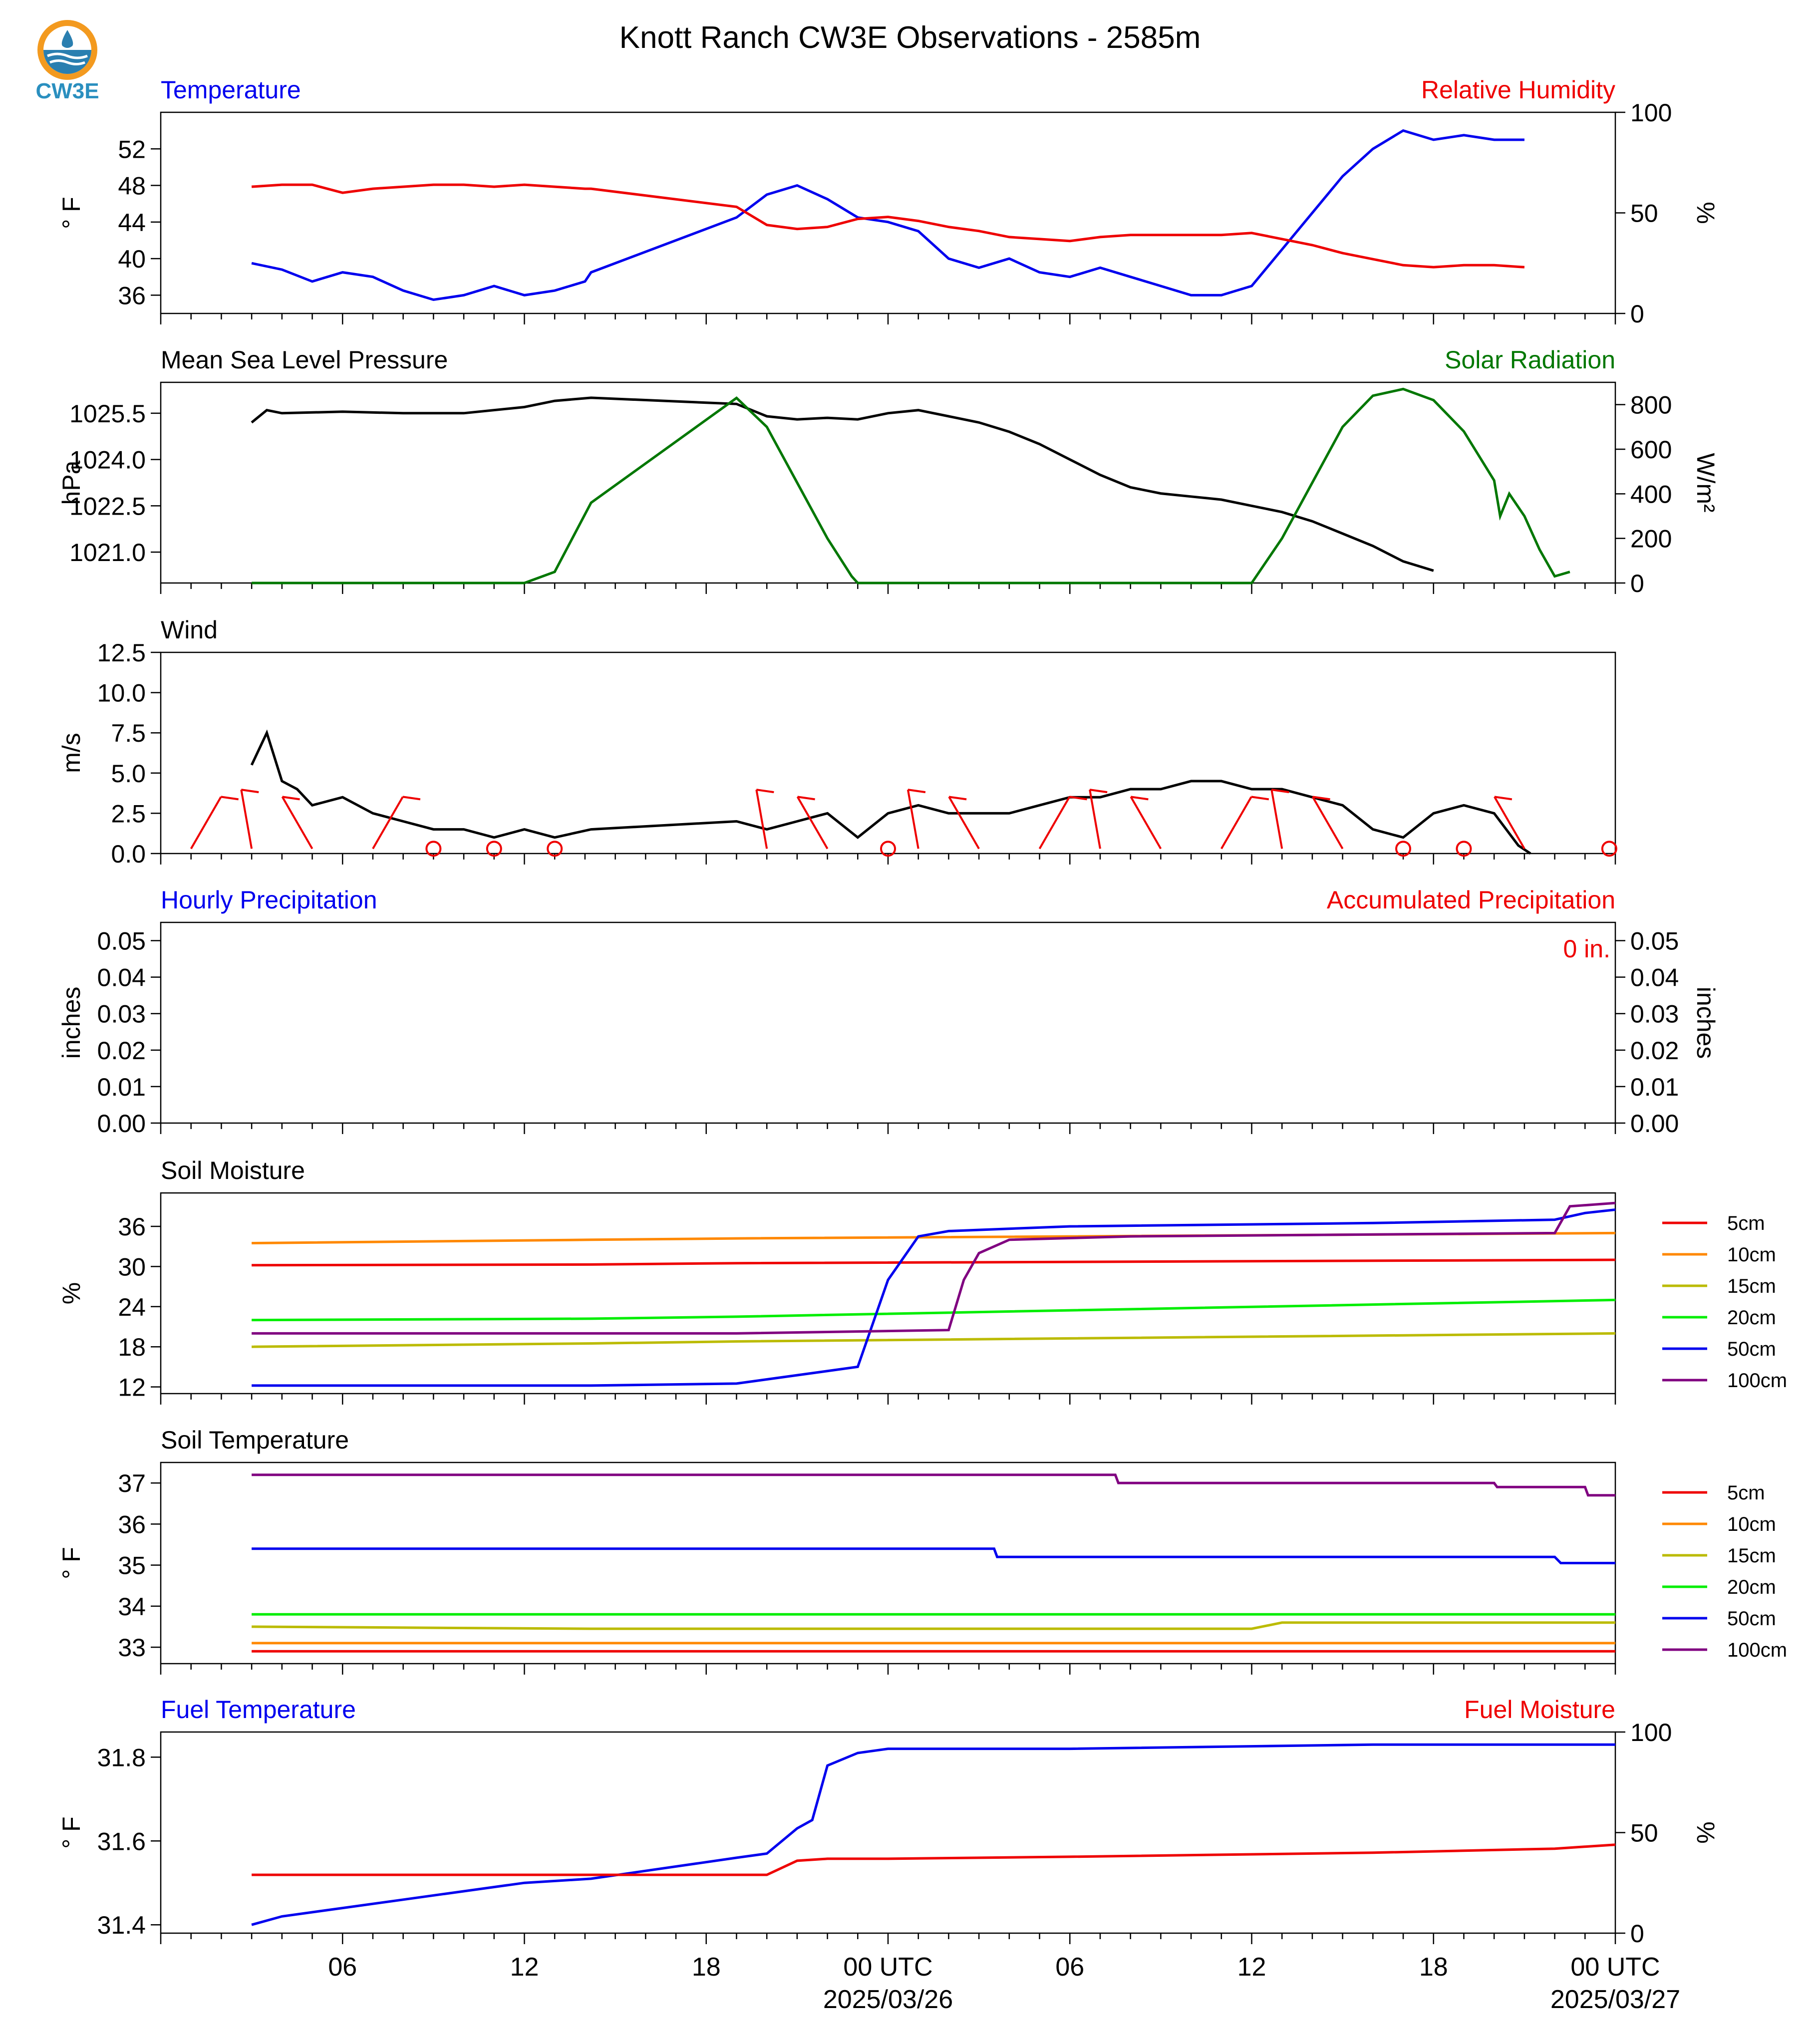  Describe the element at coordinates (121, 941) in the screenshot. I see `y-tick-label-left: 0.05` at that location.